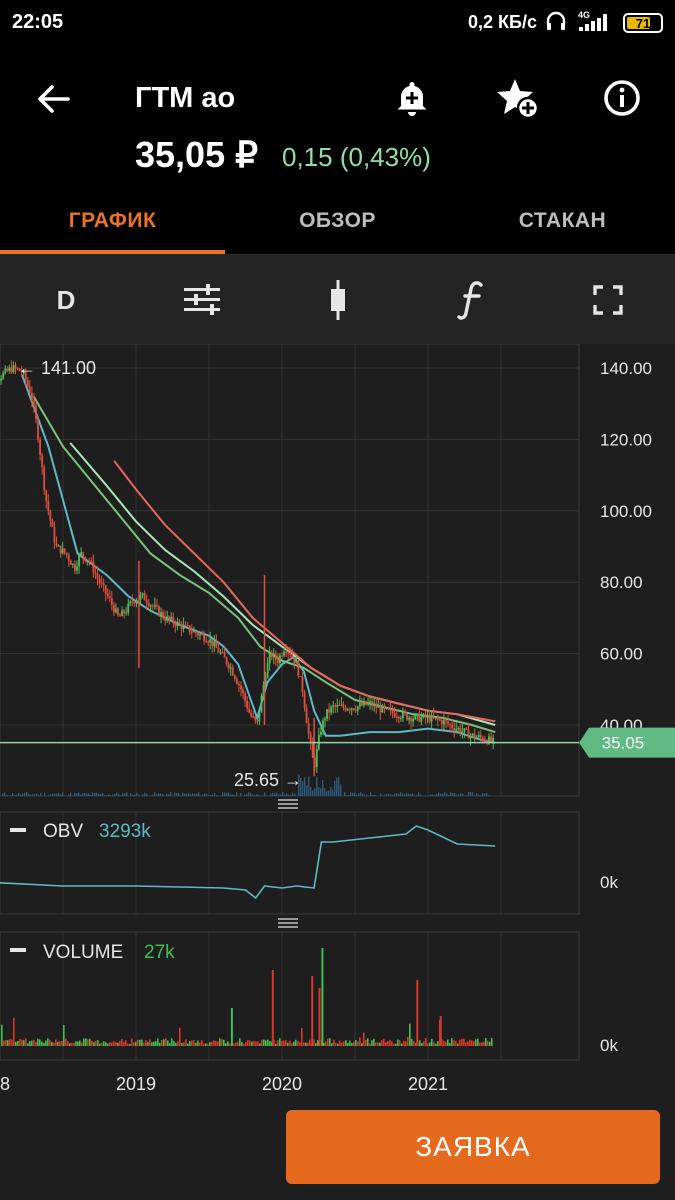 The width and height of the screenshot is (675, 1200). I want to click on indicators-button, so click(472, 300).